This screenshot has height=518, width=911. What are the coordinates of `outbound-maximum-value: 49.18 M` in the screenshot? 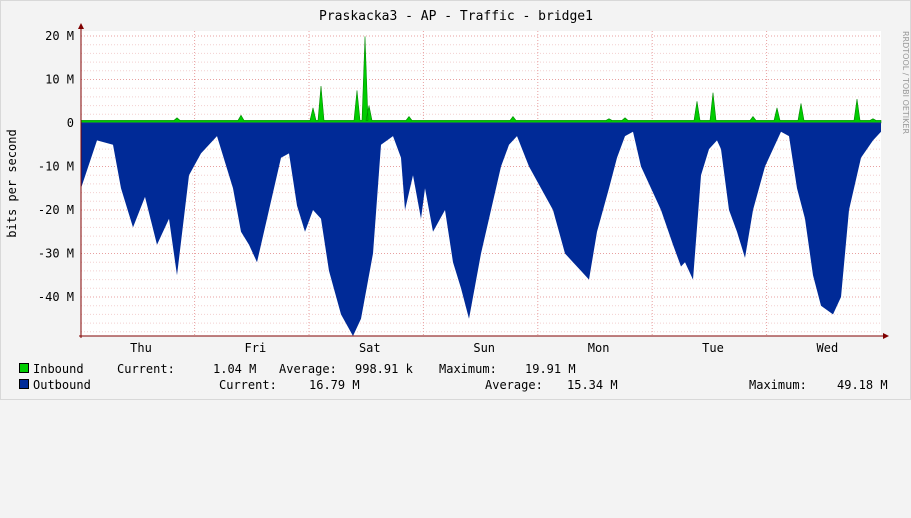 It's located at (862, 385).